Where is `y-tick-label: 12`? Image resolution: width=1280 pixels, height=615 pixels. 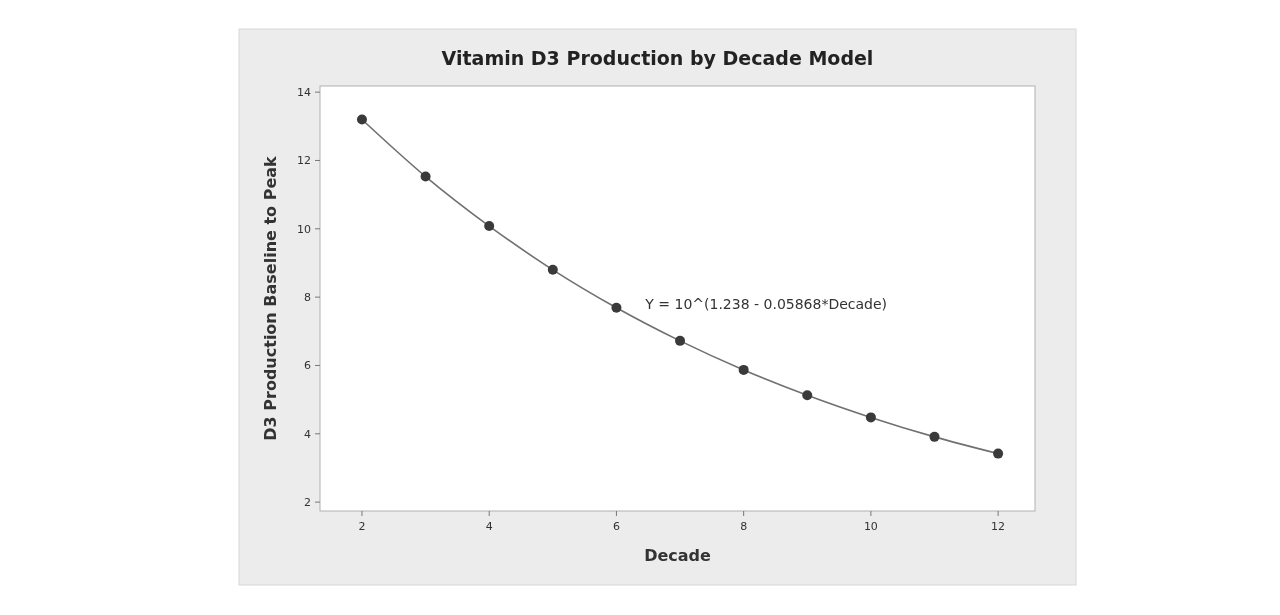 y-tick-label: 12 is located at coordinates (304, 161).